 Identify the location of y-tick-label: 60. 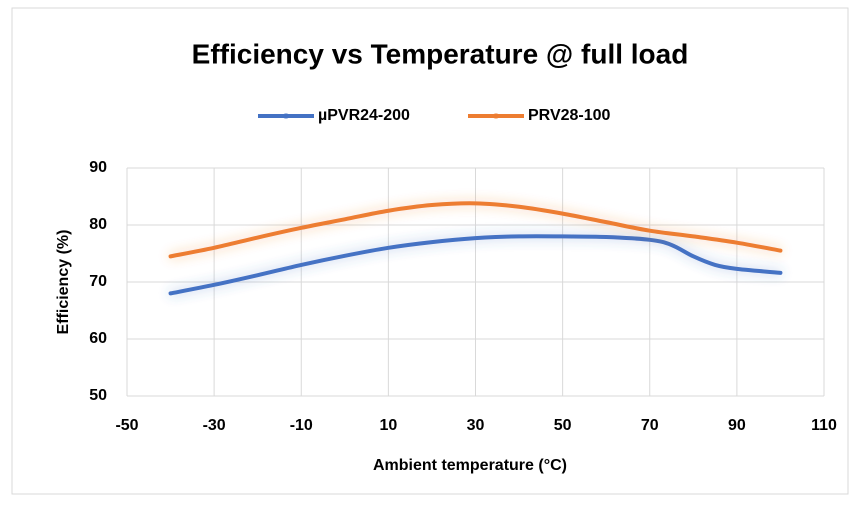
(98, 338).